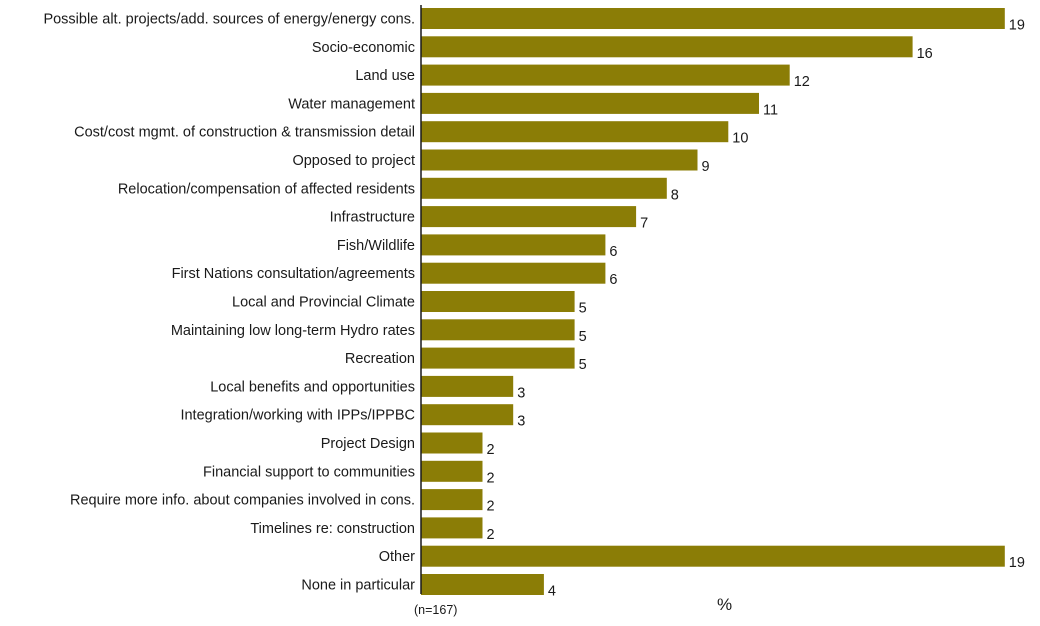 The height and width of the screenshot is (626, 1040). What do you see at coordinates (925, 54) in the screenshot?
I see `value-label: 16` at bounding box center [925, 54].